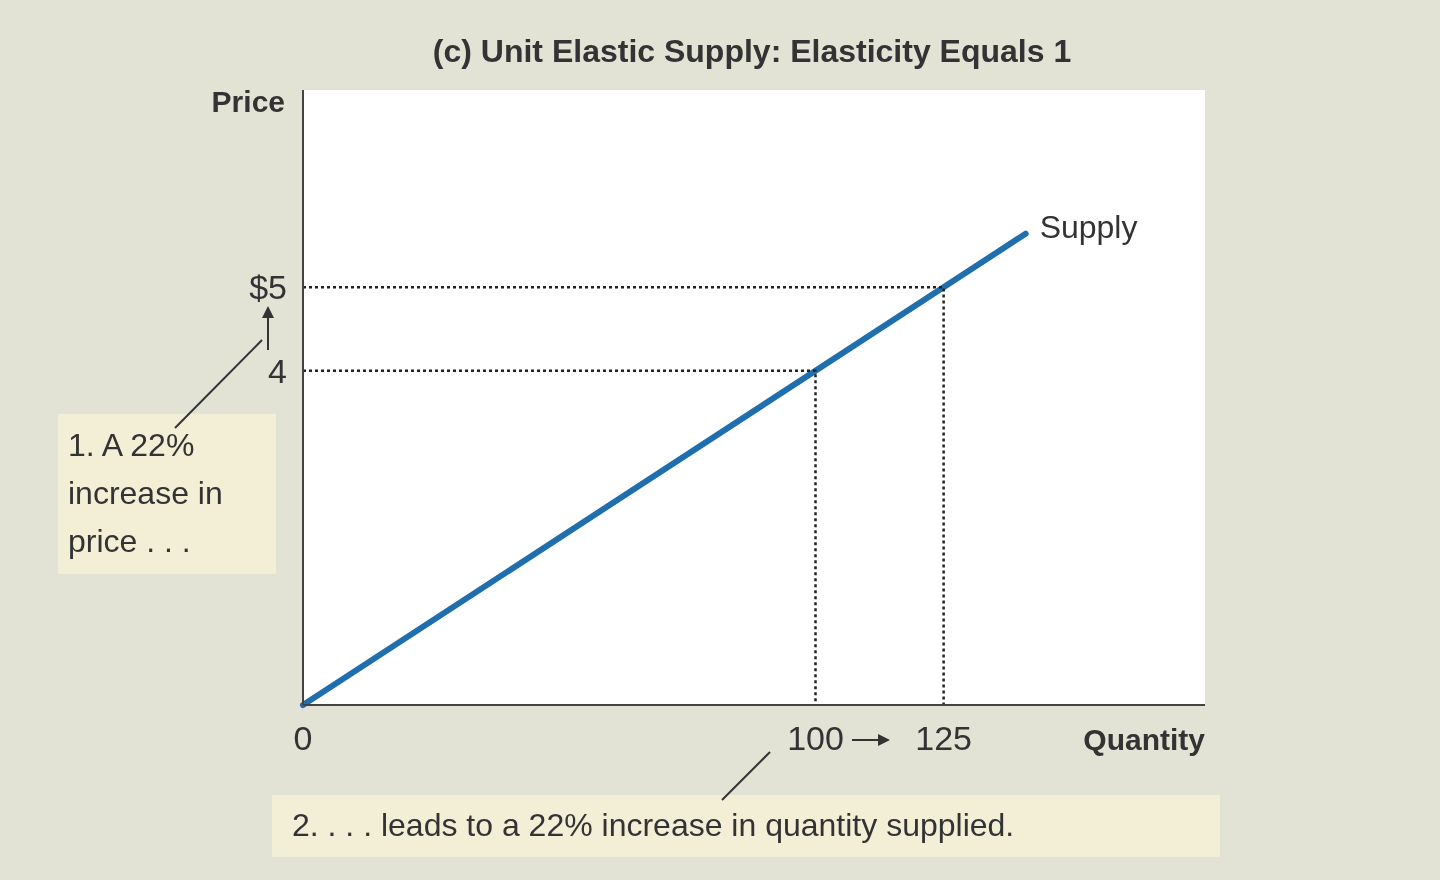  I want to click on chart-title: (c) Unit Elastic Supply: Elasticity Equals 1, so click(752, 51).